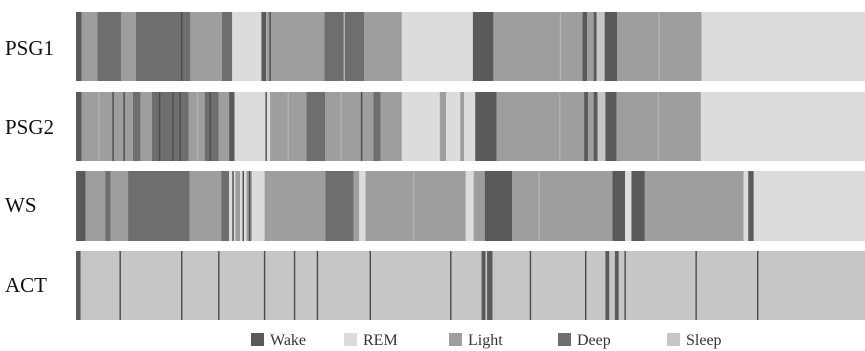 Image resolution: width=865 pixels, height=351 pixels. I want to click on row-label-psg1: PSG1, so click(29, 48).